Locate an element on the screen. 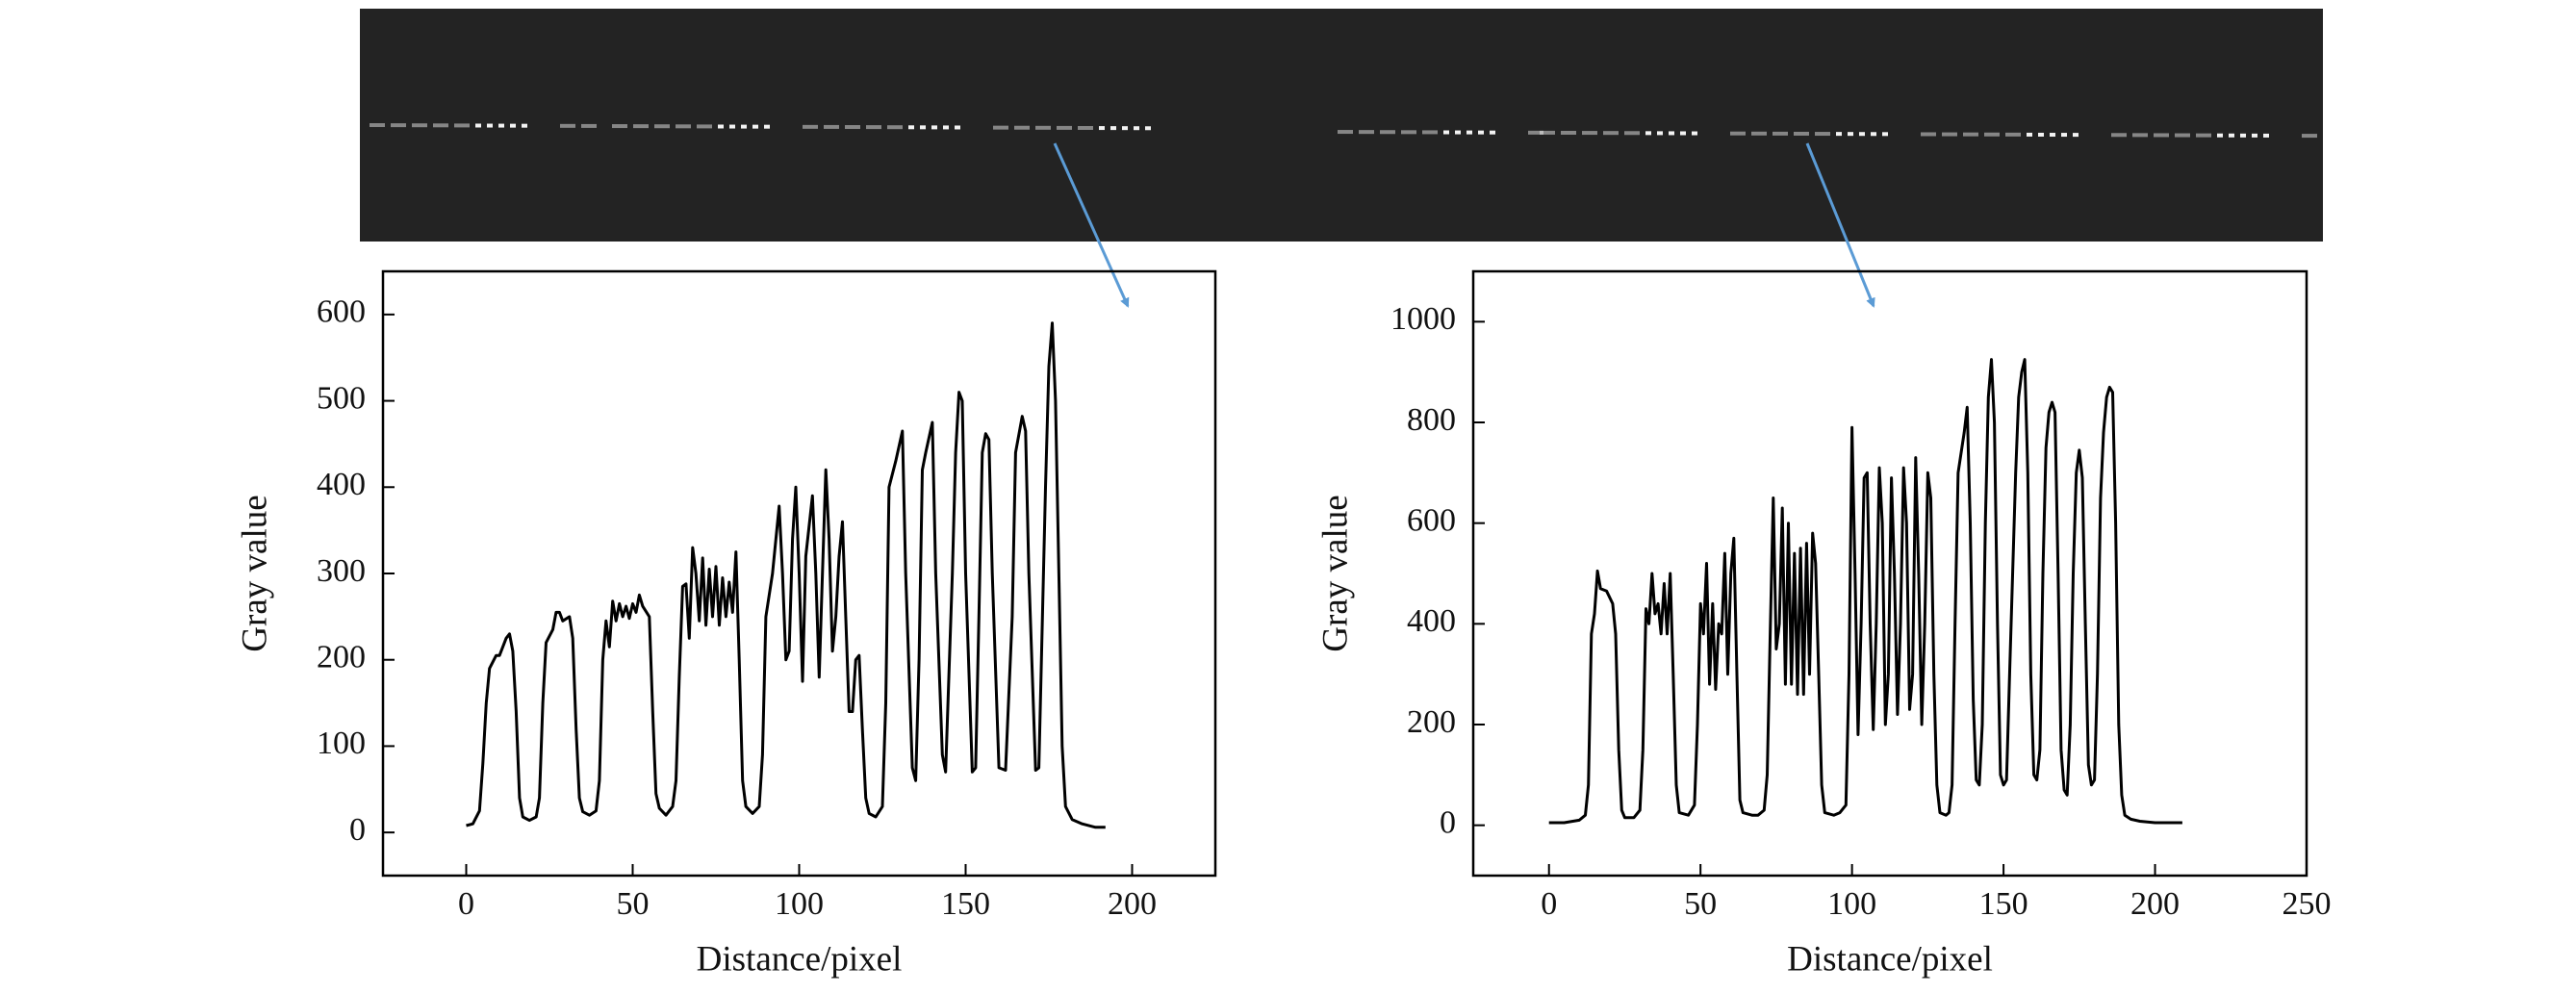 This screenshot has height=993, width=2576. x-tick-label: 50 is located at coordinates (1700, 904).